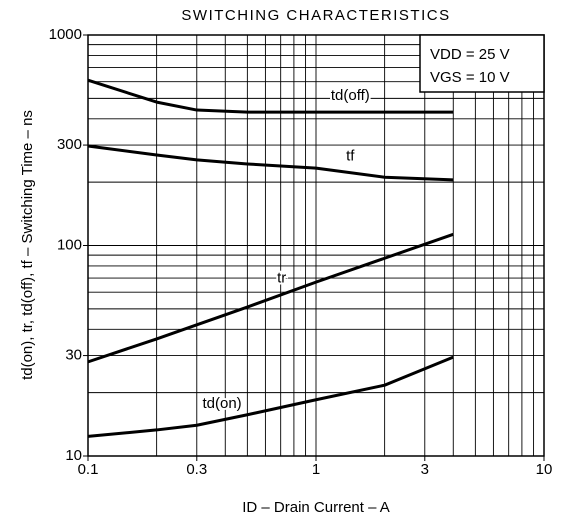  What do you see at coordinates (73, 355) in the screenshot?
I see `y-tick-label: 30` at bounding box center [73, 355].